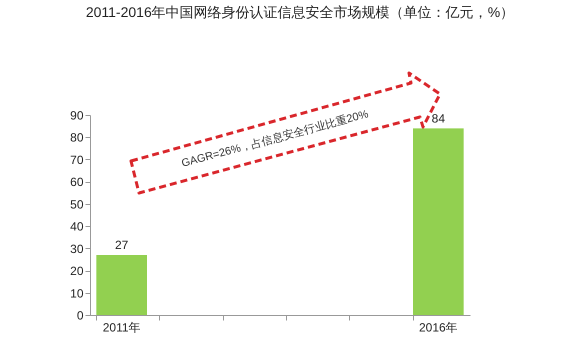 The image size is (587, 363). I want to click on x-tick-label: 2011年, so click(121, 327).